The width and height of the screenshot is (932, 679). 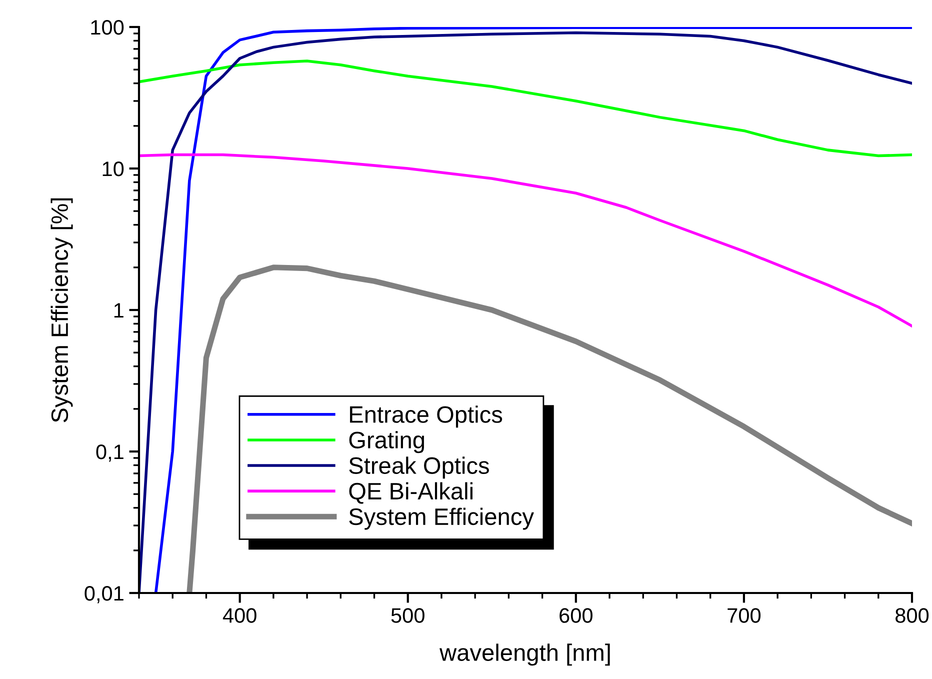 I want to click on x-tick-label: 600, so click(x=576, y=615).